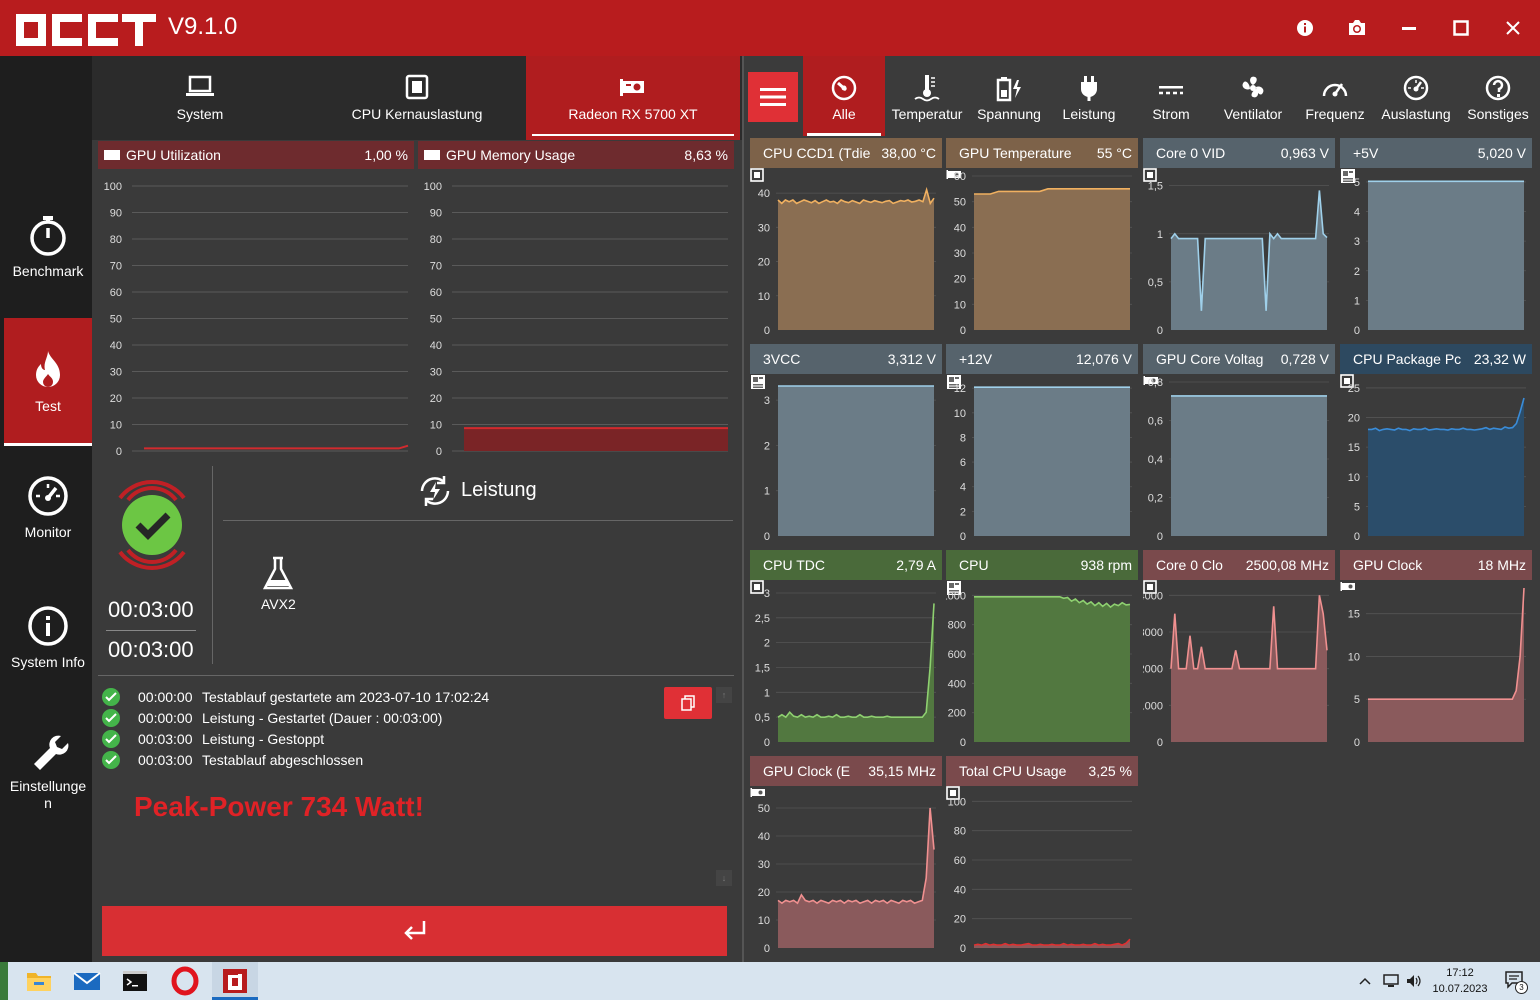  Describe the element at coordinates (1436, 650) in the screenshot. I see `sensor-card: GPU Clock 18 MHz 15 10 5 0` at that location.